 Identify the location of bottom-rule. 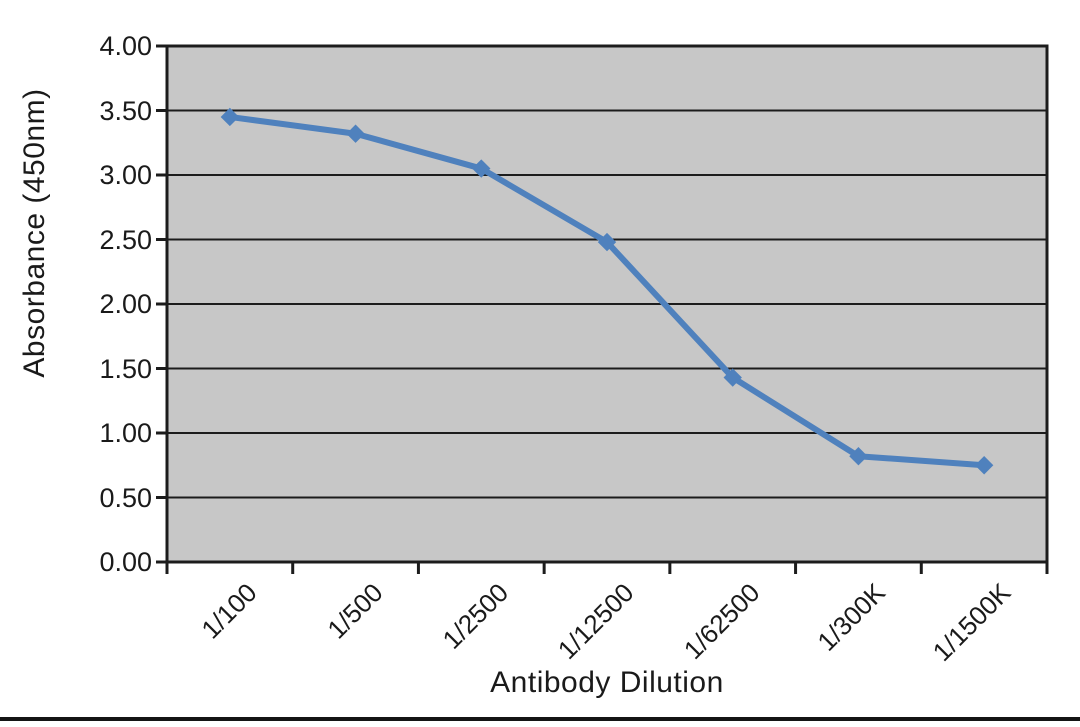
(540, 719).